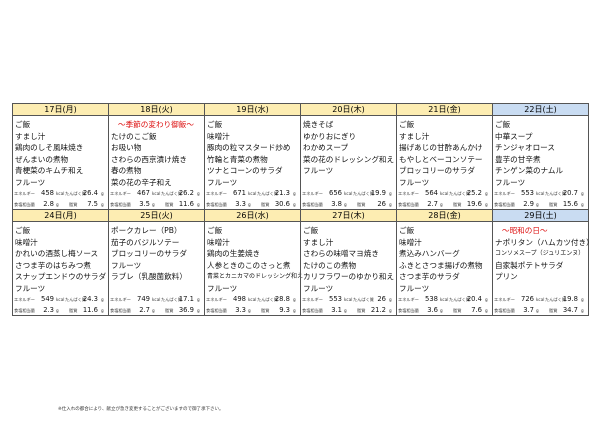 This screenshot has width=600, height=424. What do you see at coordinates (149, 159) in the screenshot?
I see `menu-item: さわらの西京漬け焼き` at bounding box center [149, 159].